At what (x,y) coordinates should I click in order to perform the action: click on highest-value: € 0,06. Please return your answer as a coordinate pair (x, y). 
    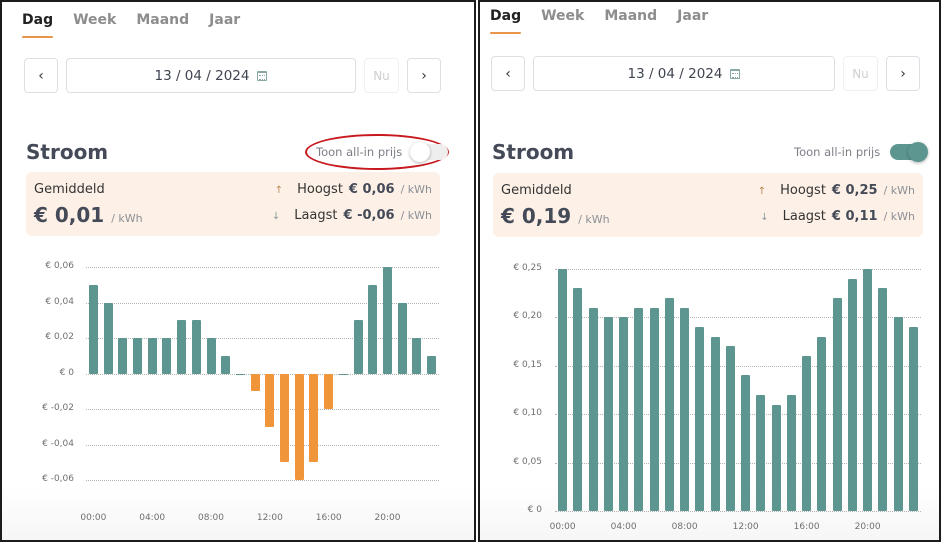
    Looking at the image, I should click on (371, 189).